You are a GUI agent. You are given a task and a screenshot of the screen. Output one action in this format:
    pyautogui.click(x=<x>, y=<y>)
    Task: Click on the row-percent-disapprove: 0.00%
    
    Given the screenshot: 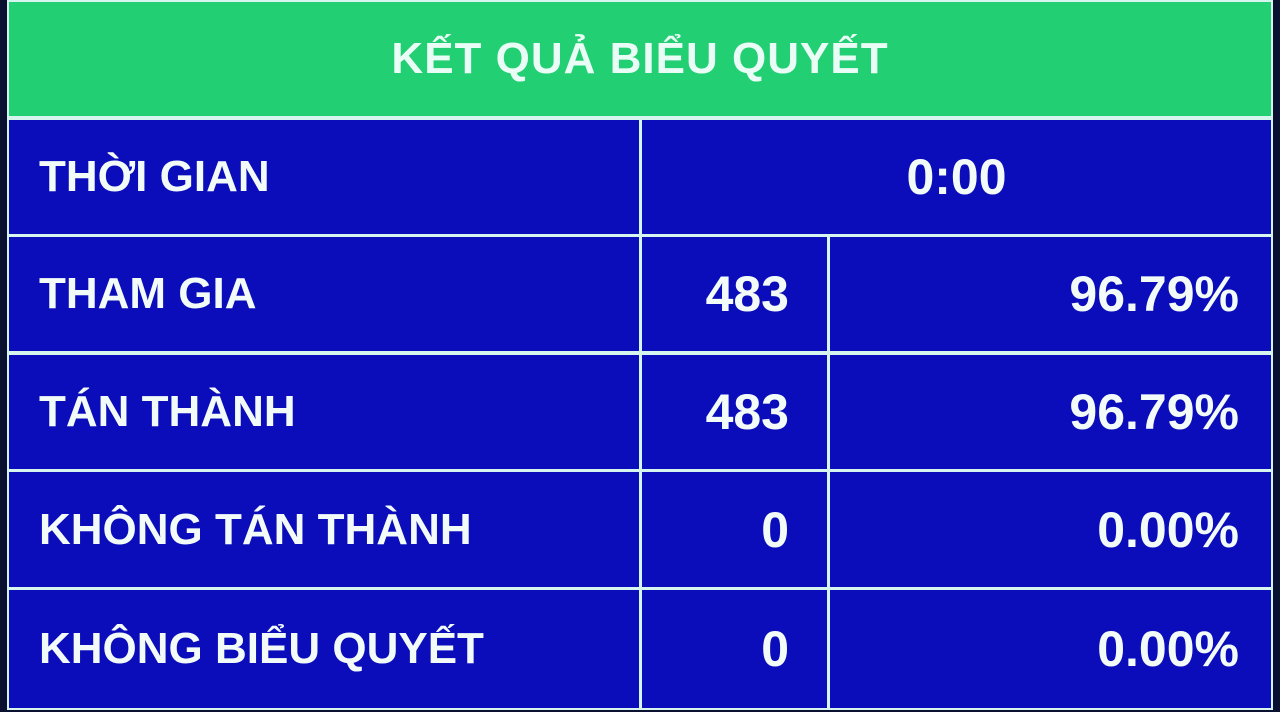 What is the action you would take?
    pyautogui.click(x=1050, y=529)
    